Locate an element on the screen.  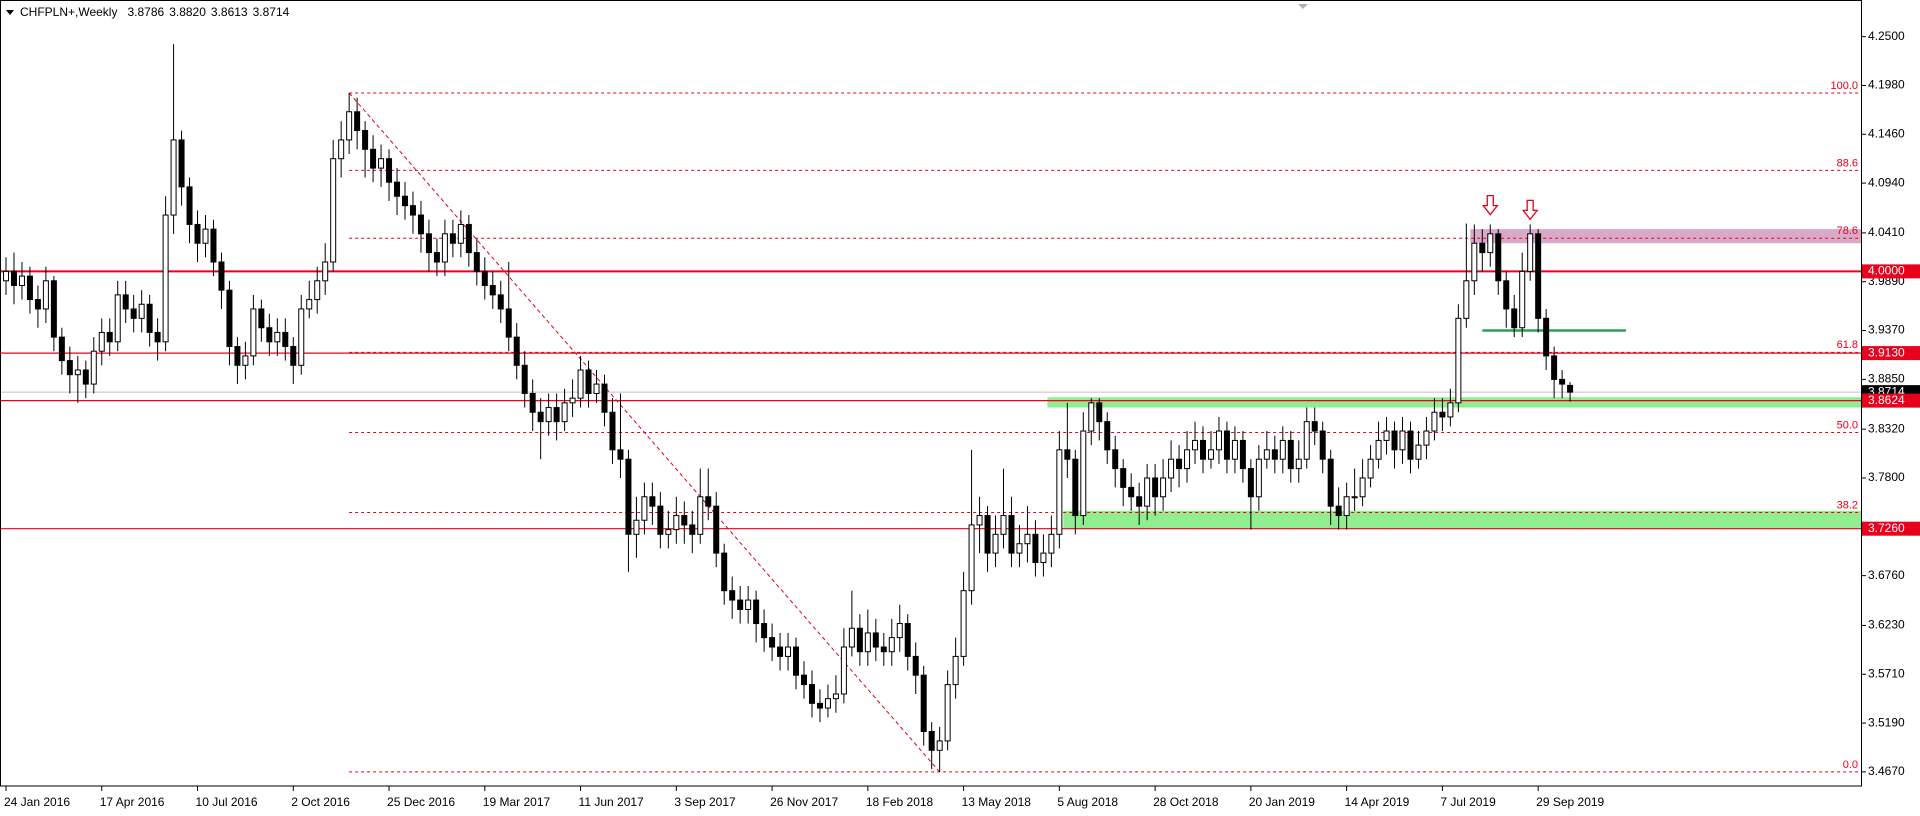
x-tick-label: 7 Jul 2019 is located at coordinates (1468, 802).